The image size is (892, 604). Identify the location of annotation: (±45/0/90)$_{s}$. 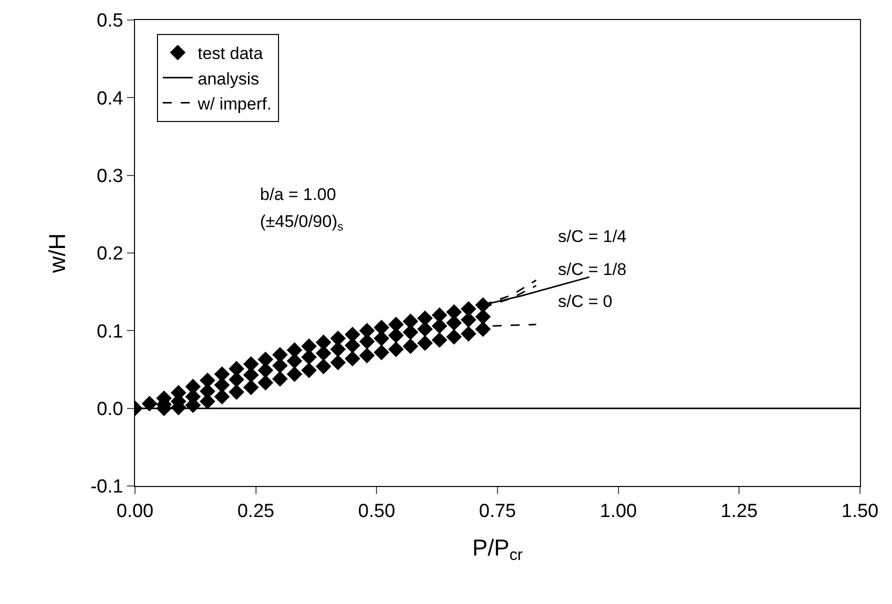
(302, 223).